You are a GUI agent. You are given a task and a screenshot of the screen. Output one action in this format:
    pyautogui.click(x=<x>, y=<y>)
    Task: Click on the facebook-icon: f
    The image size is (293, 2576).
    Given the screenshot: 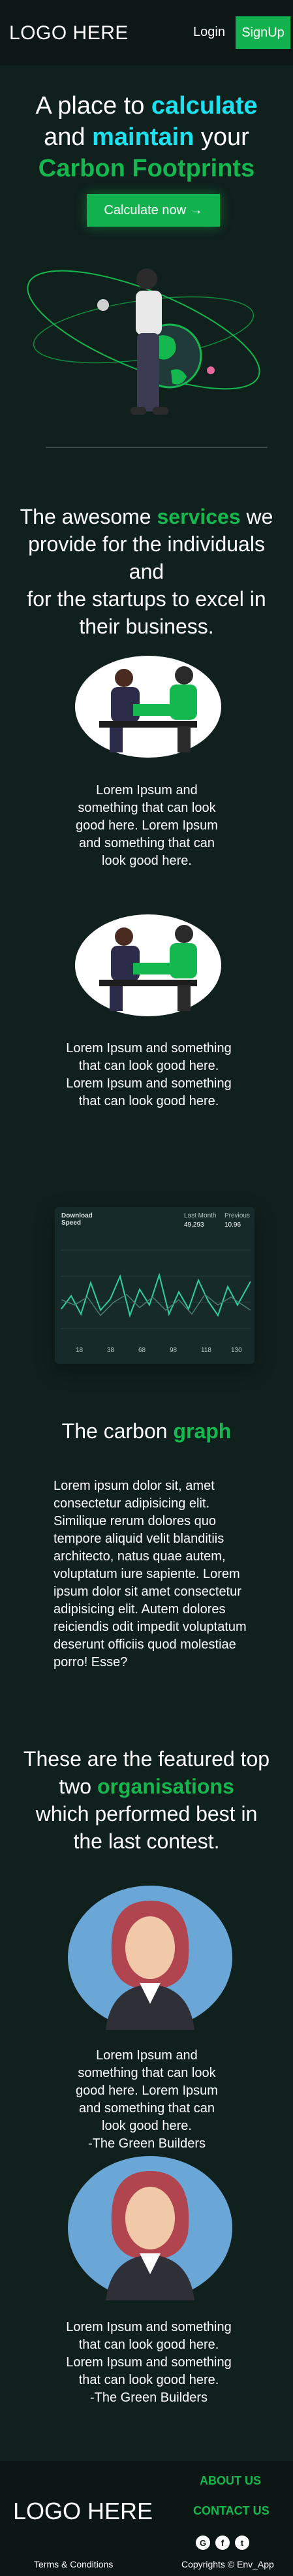 What is the action you would take?
    pyautogui.click(x=222, y=2543)
    